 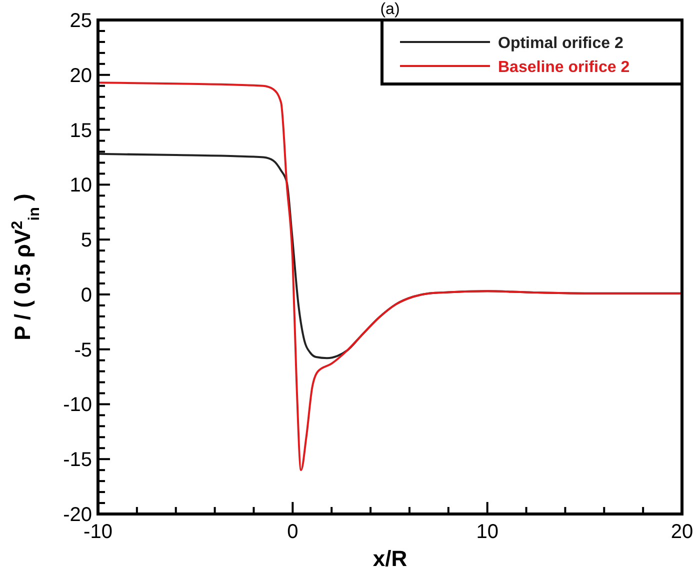 I want to click on text: Baseline orifice 2, so click(x=564, y=67).